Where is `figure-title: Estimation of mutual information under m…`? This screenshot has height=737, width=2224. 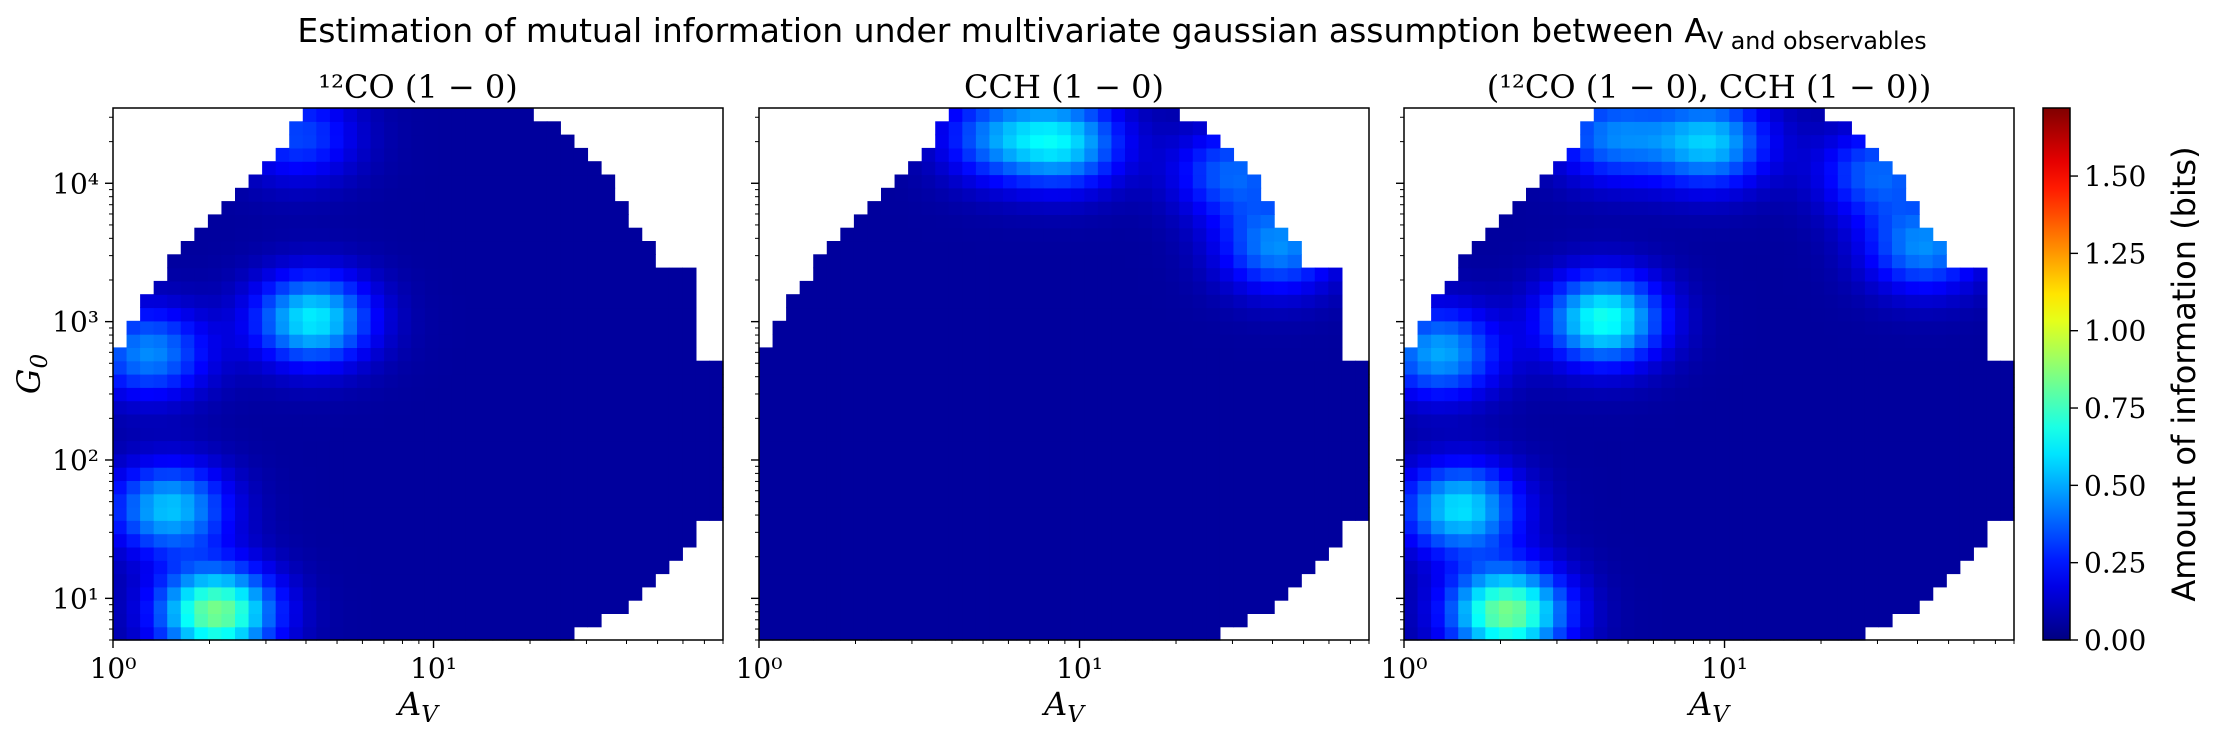 figure-title: Estimation of mutual information under m… is located at coordinates (1111, 33).